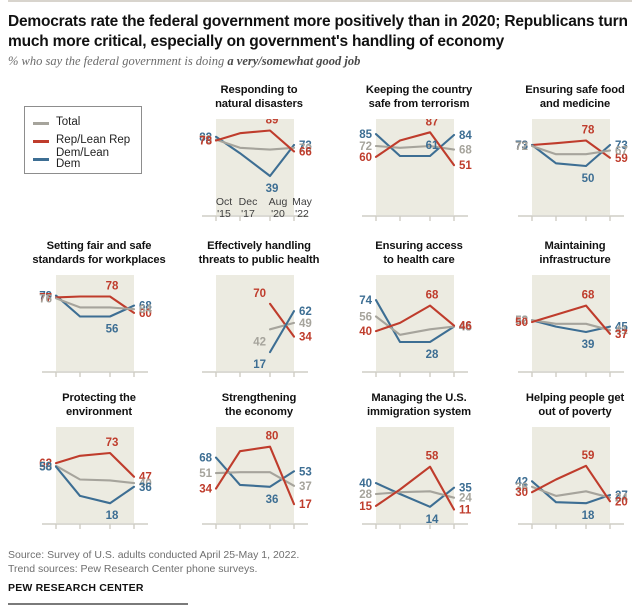  I want to click on value-label-end: 45, so click(621, 328).